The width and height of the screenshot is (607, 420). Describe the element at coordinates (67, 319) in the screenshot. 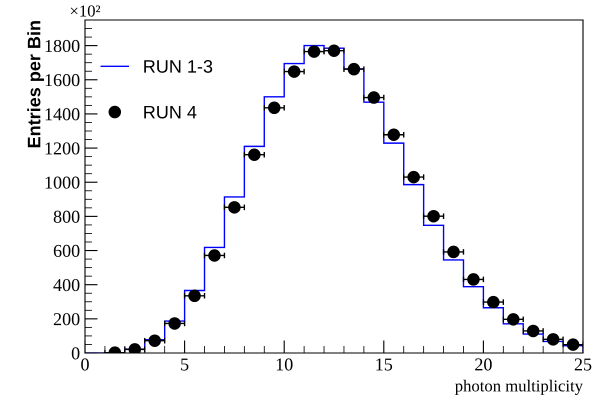

I see `y-tick-label: 200` at that location.